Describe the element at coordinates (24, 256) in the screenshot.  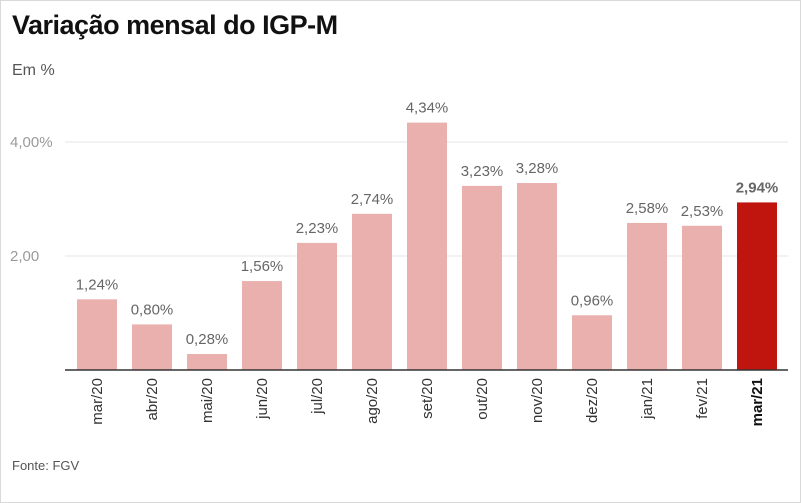
I see `y-tick-label: 2,00` at that location.